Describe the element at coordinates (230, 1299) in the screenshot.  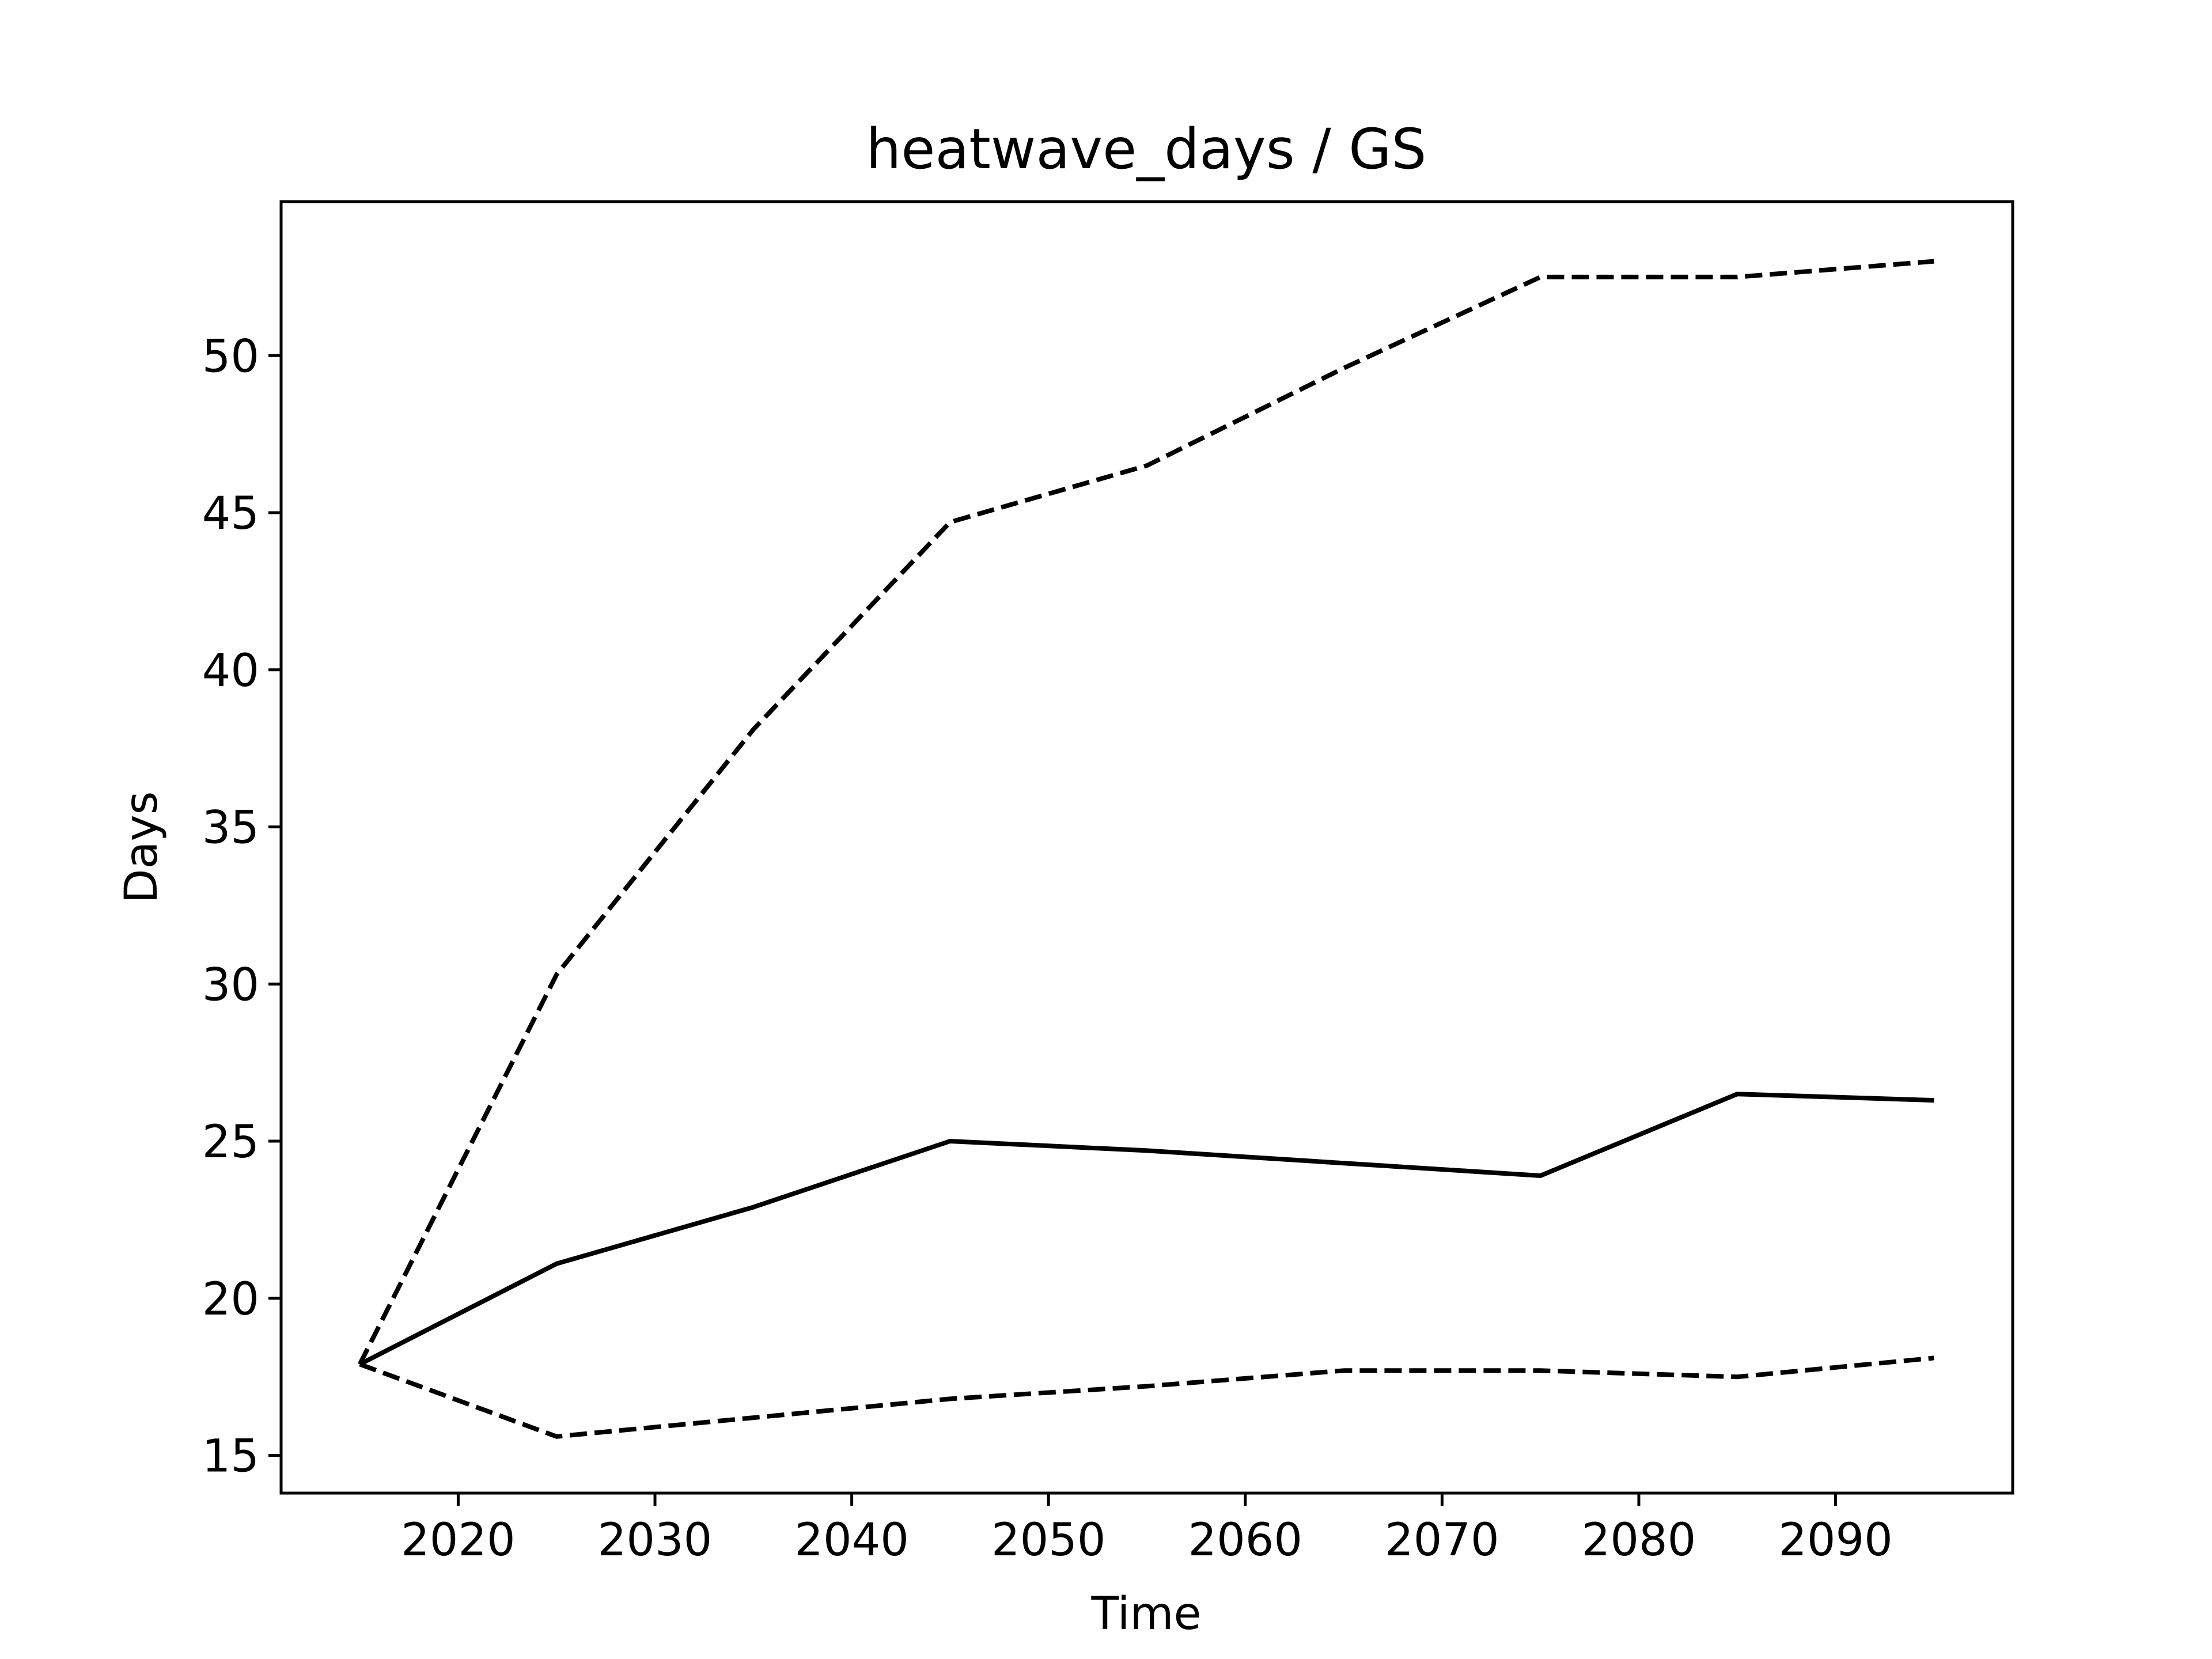
I see `y-tick-label: 20` at that location.